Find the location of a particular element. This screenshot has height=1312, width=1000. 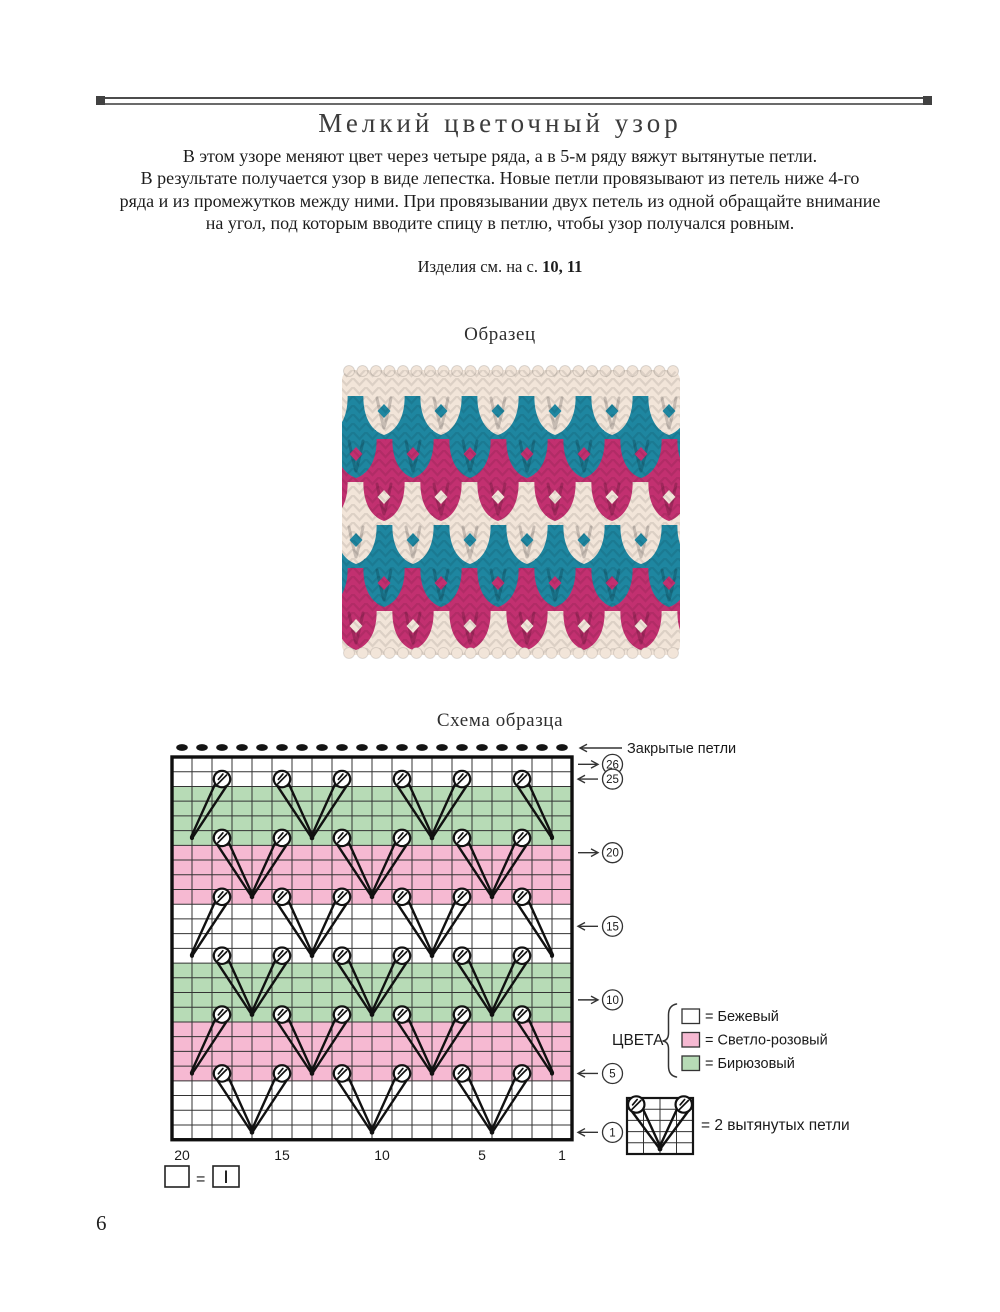

row-marker-1: 1 is located at coordinates (600, 1132).